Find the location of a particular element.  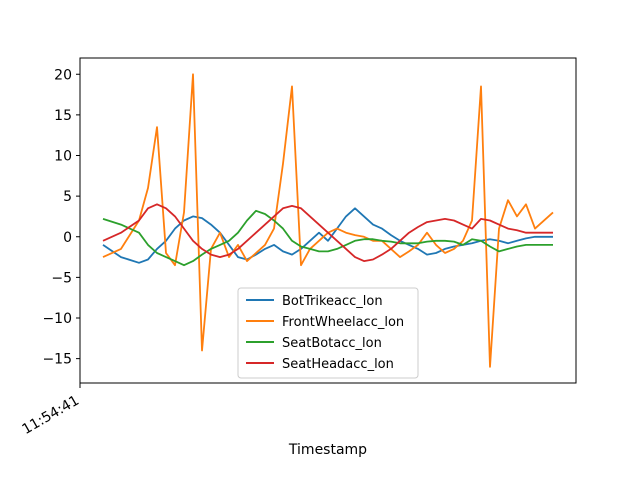

y-axis: −15 −10 −5 0 5 10 15 20 is located at coordinates (61, 217).